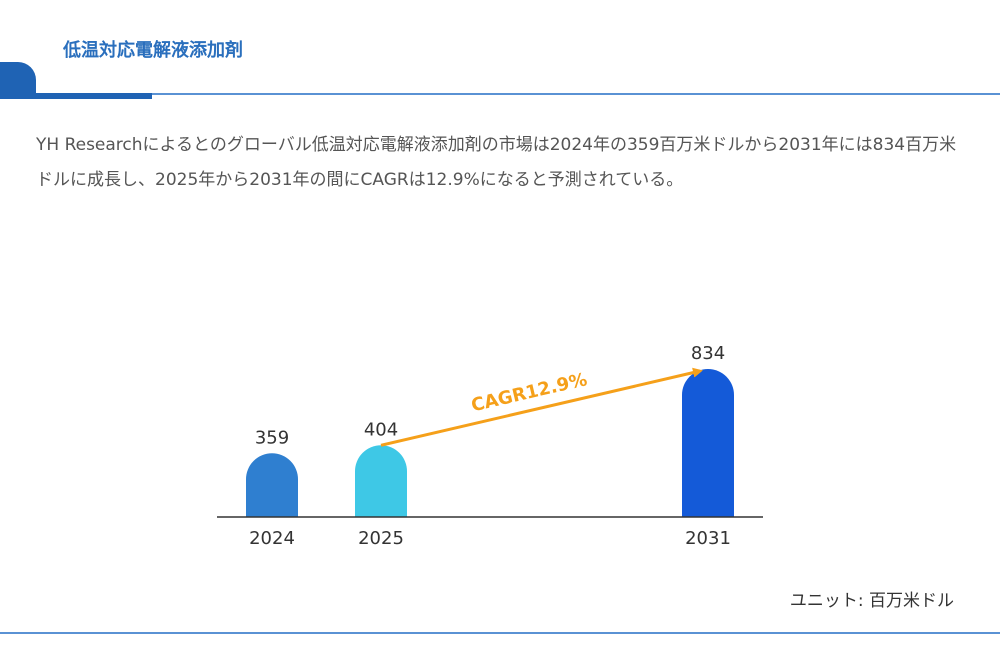  Describe the element at coordinates (153, 50) in the screenshot. I see `page-title: 低温対応電解液添加剤` at that location.